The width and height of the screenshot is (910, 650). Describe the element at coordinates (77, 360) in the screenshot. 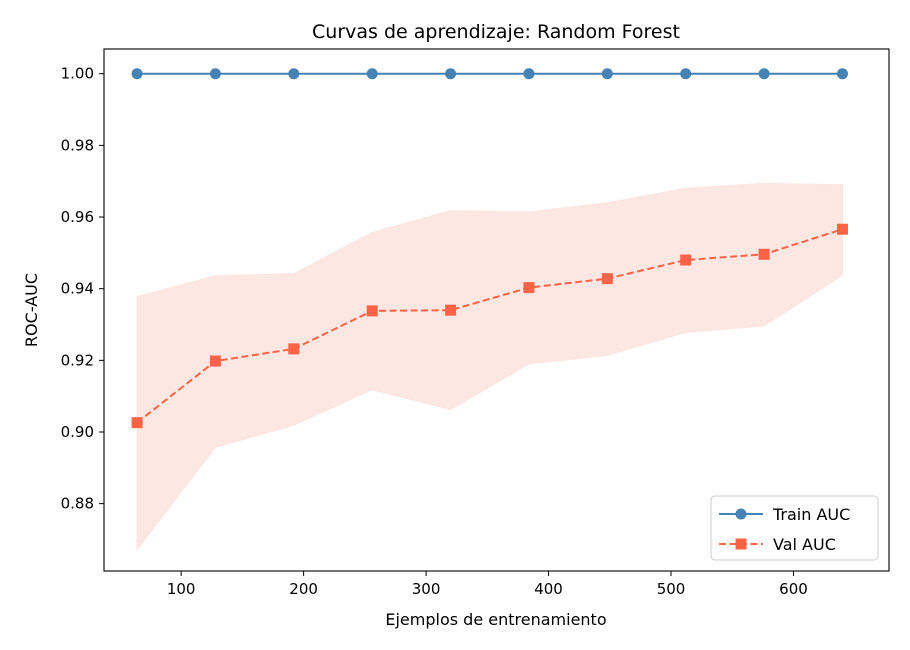

I see `y-tick-label: 0.92` at that location.